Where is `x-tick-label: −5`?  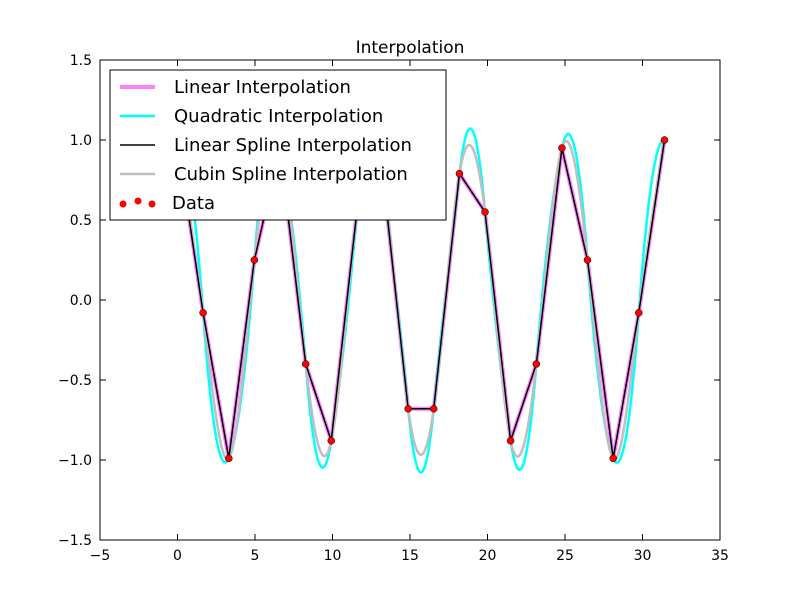
x-tick-label: −5 is located at coordinates (100, 556).